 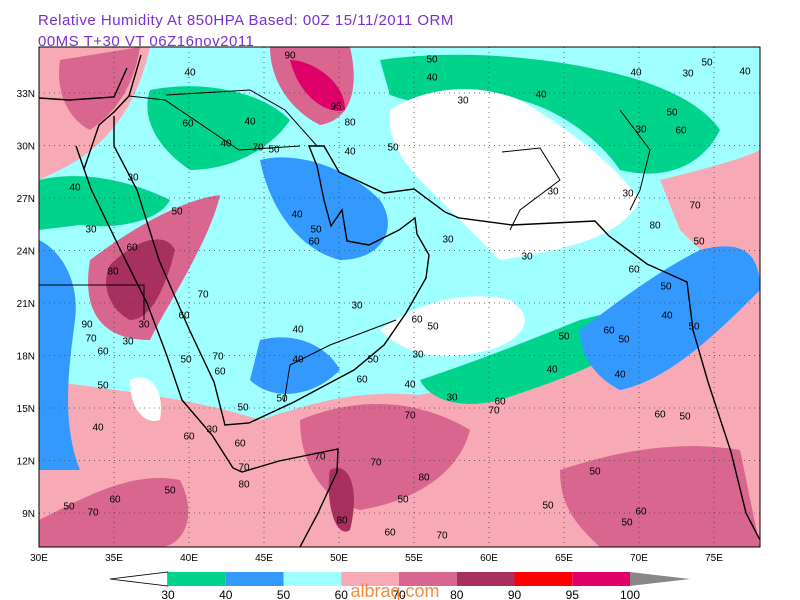 I want to click on lat-label: 27N, so click(x=26, y=199).